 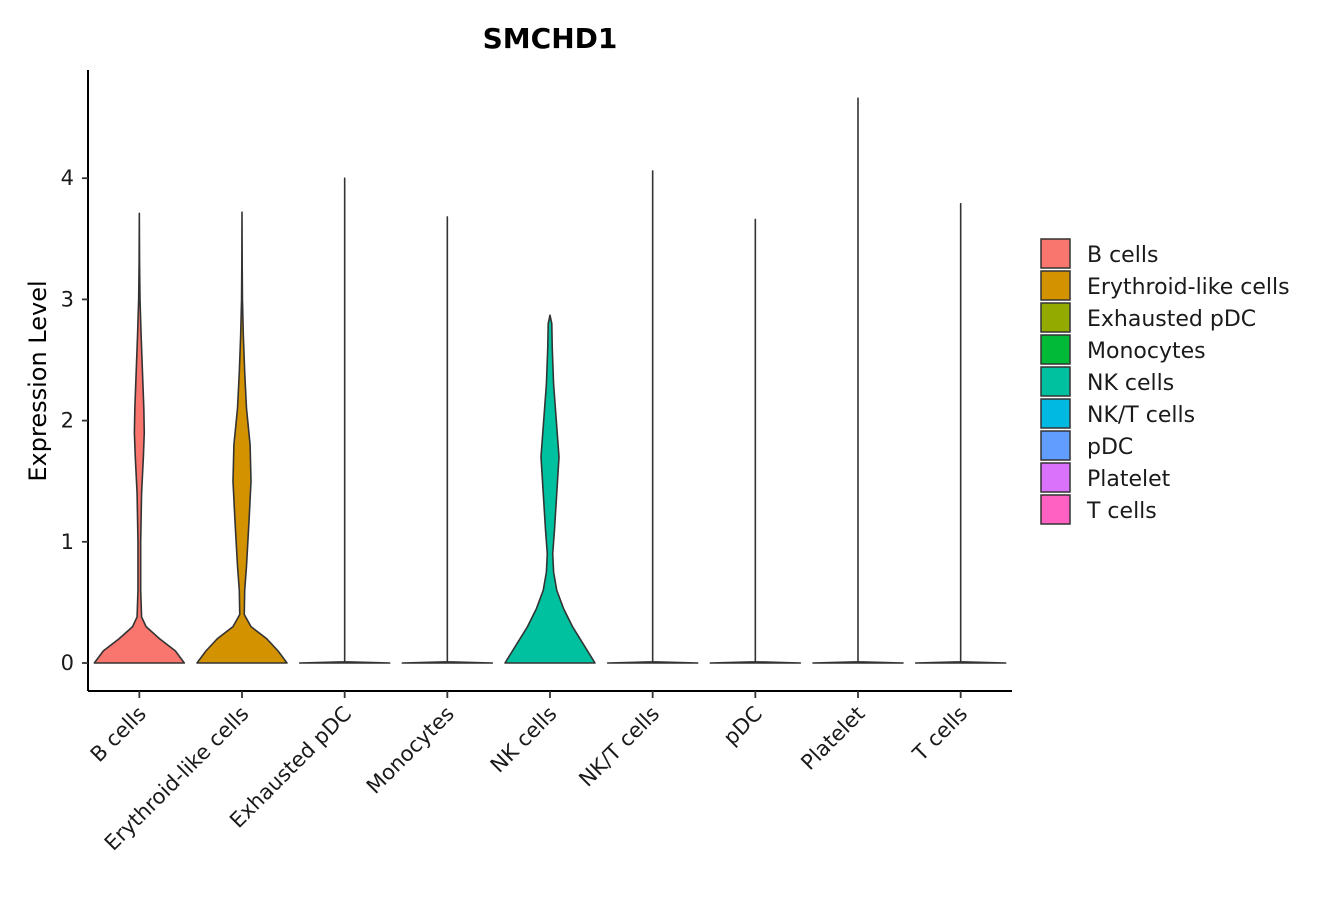 I want to click on legend-label: Exhausted pDC, so click(x=1171, y=319).